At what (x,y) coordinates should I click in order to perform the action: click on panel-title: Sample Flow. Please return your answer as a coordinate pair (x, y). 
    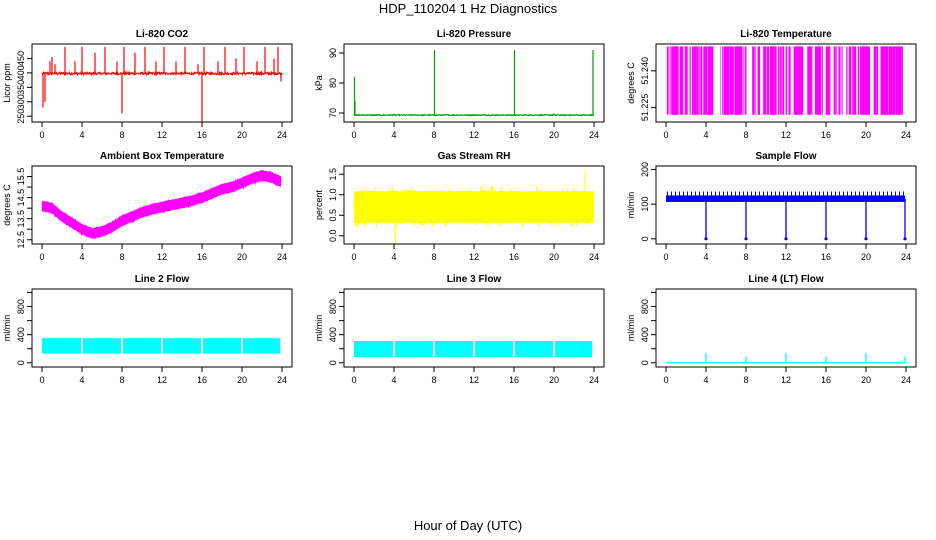
    Looking at the image, I should click on (785, 156).